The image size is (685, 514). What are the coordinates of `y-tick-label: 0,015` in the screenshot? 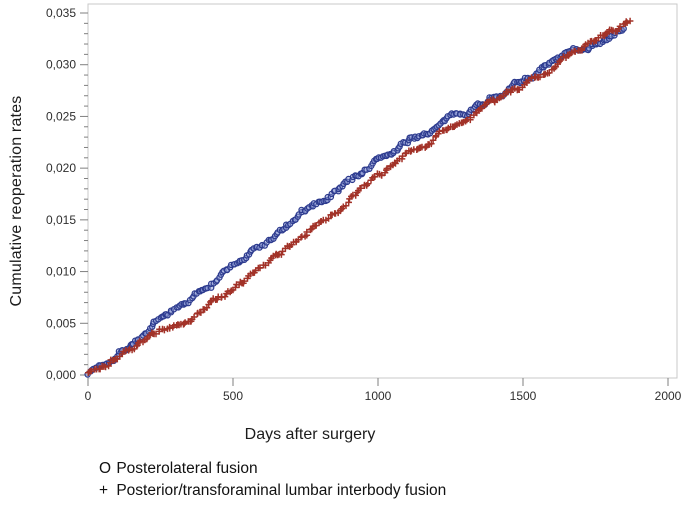 It's located at (61, 220).